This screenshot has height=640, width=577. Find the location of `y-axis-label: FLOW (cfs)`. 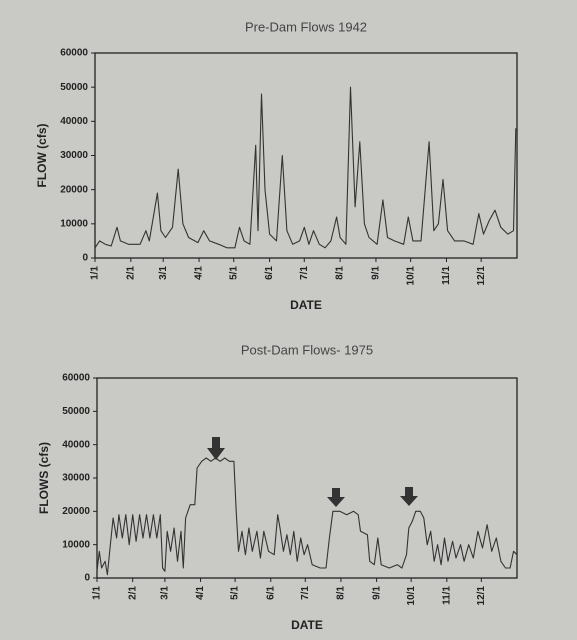

y-axis-label: FLOW (cfs) is located at coordinates (42, 156).